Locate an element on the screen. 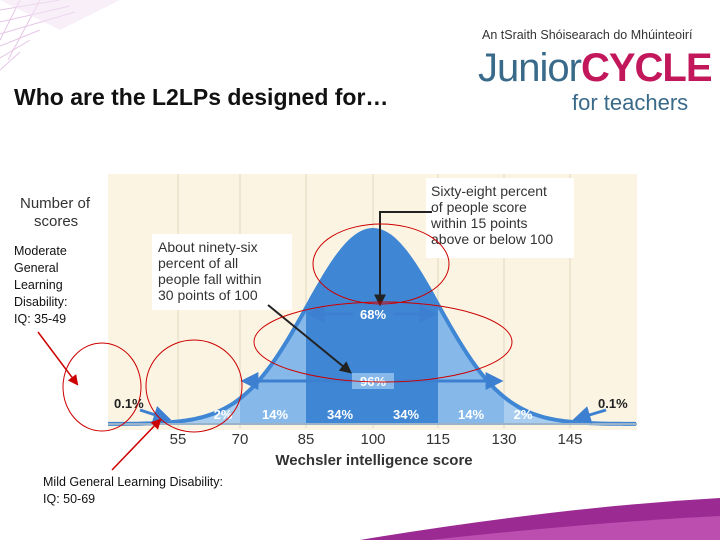 The height and width of the screenshot is (540, 720). callout-68-line-2: of people score is located at coordinates (479, 207).